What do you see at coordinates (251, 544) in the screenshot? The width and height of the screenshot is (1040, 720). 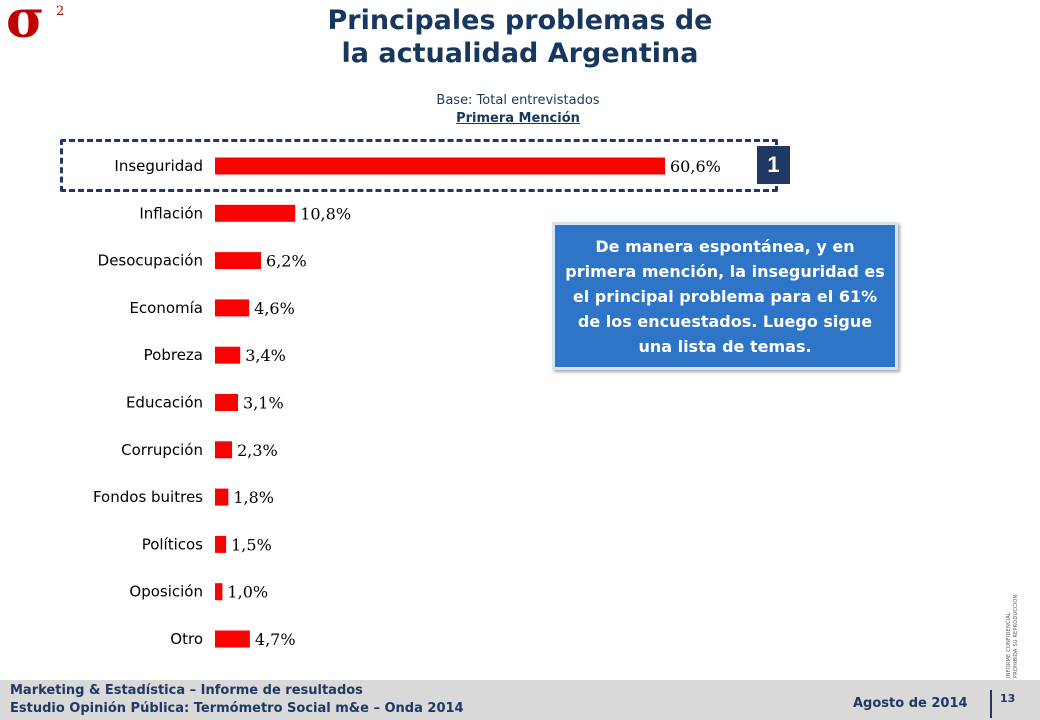 I see `value-label: 1,5%` at bounding box center [251, 544].